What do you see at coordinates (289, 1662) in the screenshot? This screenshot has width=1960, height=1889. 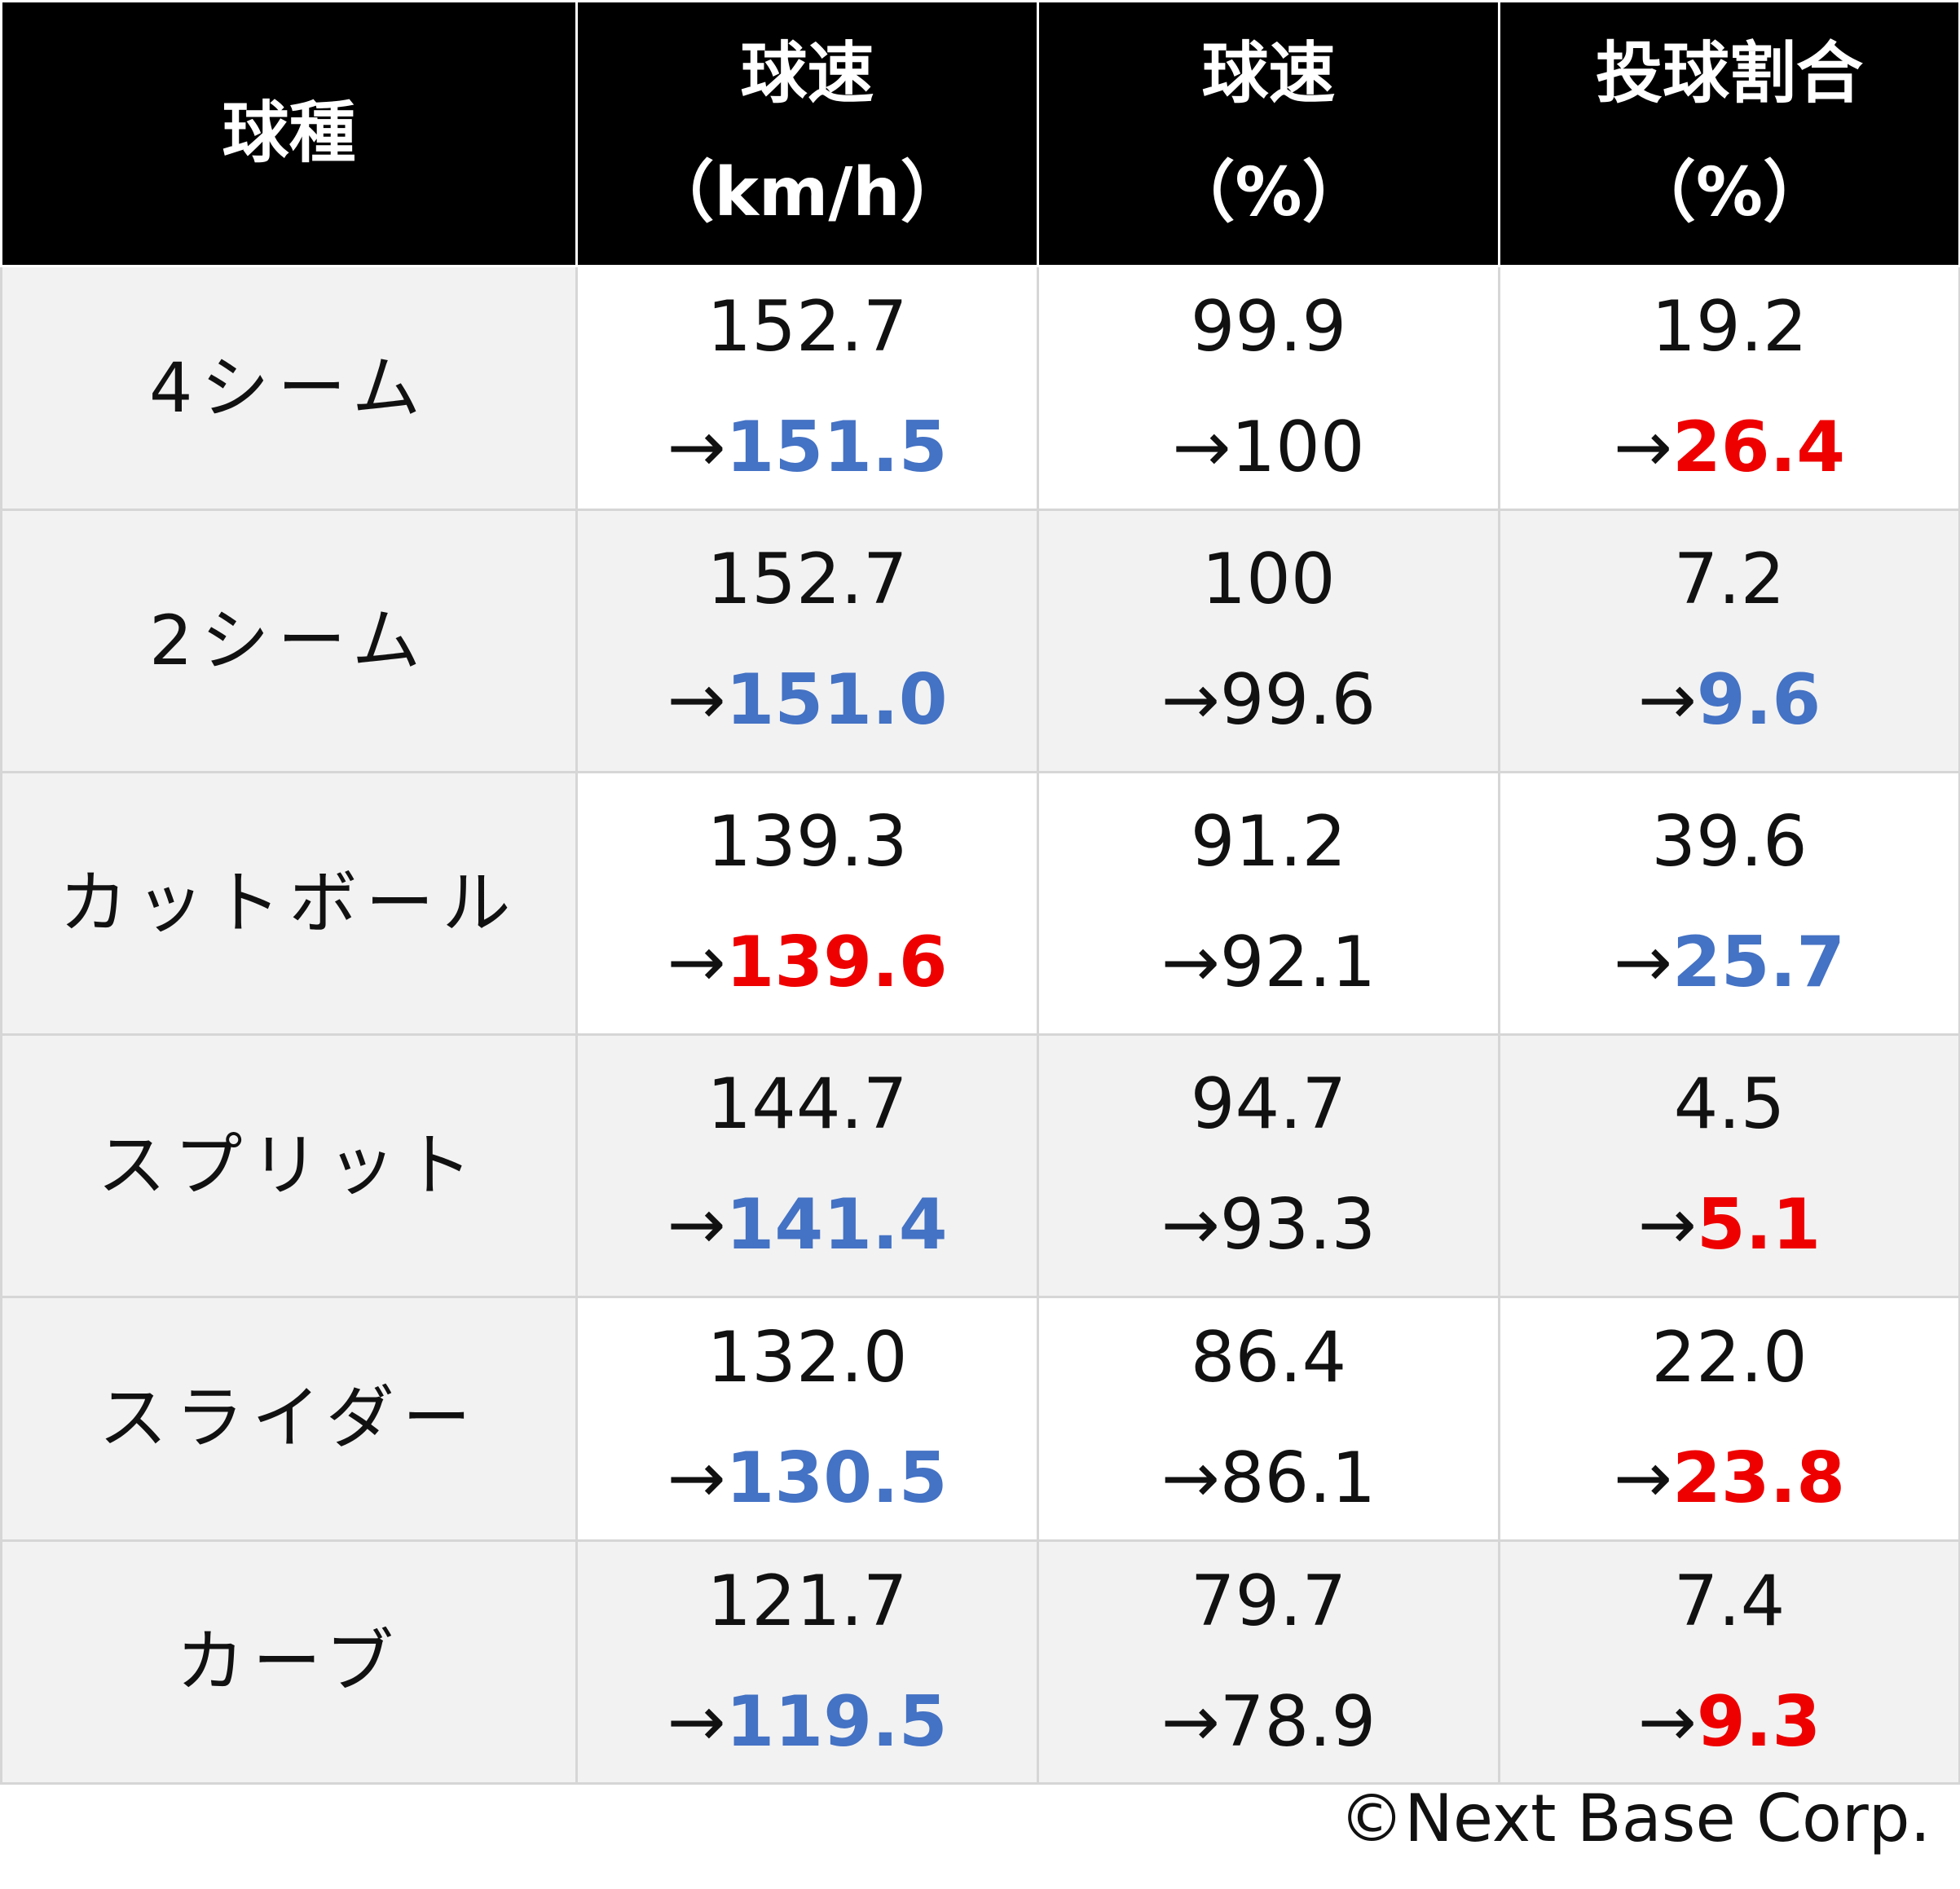 I see `pitch-type-label: カーブ` at bounding box center [289, 1662].